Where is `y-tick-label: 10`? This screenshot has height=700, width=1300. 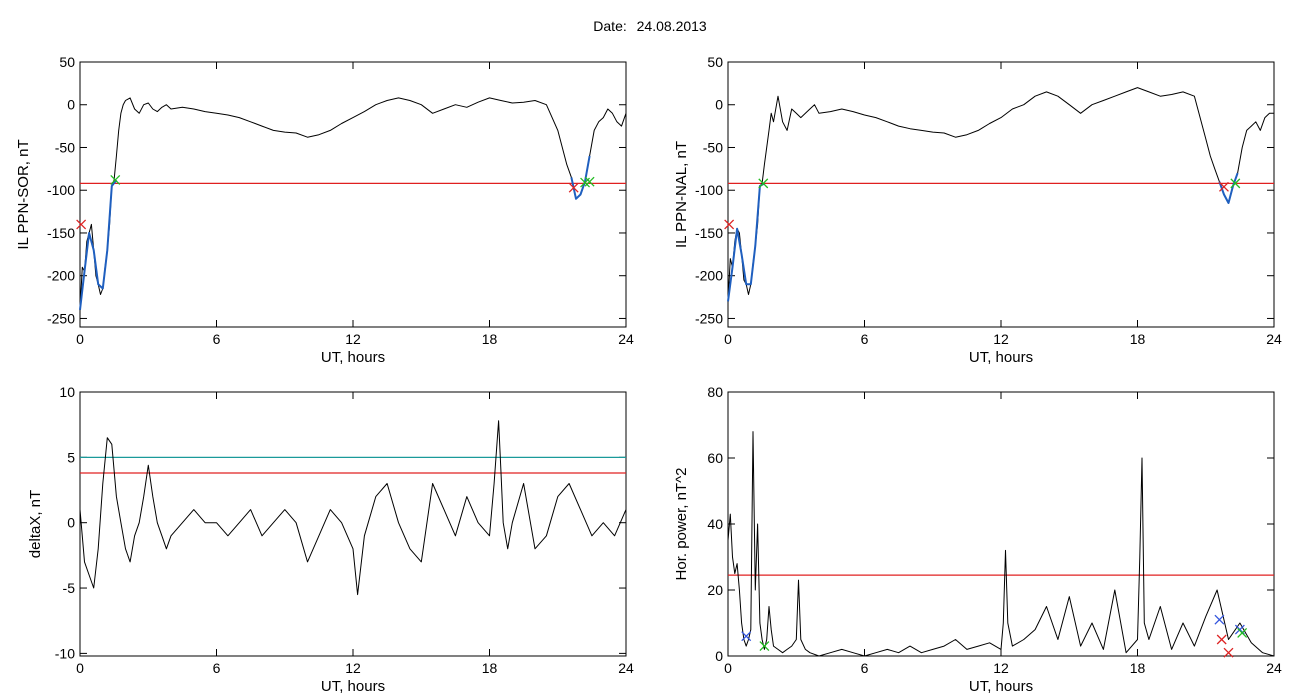
y-tick-label: 10 is located at coordinates (67, 392).